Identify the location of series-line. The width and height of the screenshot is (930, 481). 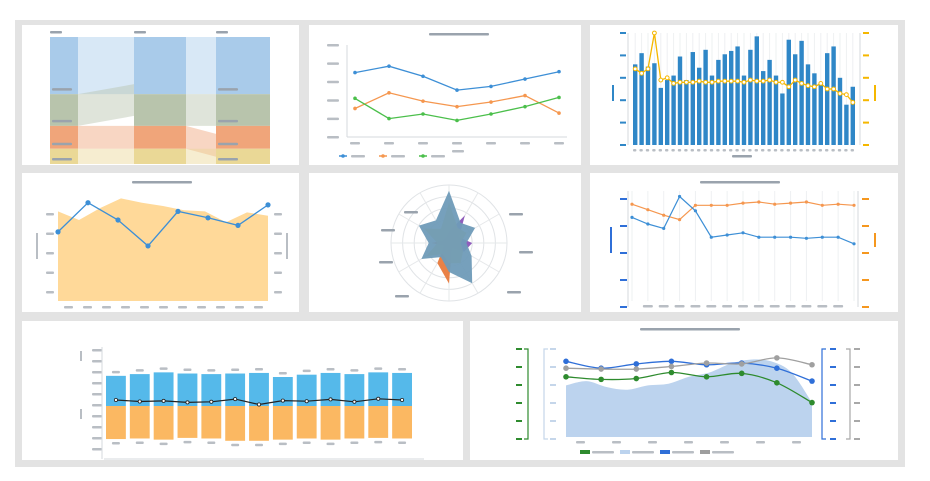
(163, 224).